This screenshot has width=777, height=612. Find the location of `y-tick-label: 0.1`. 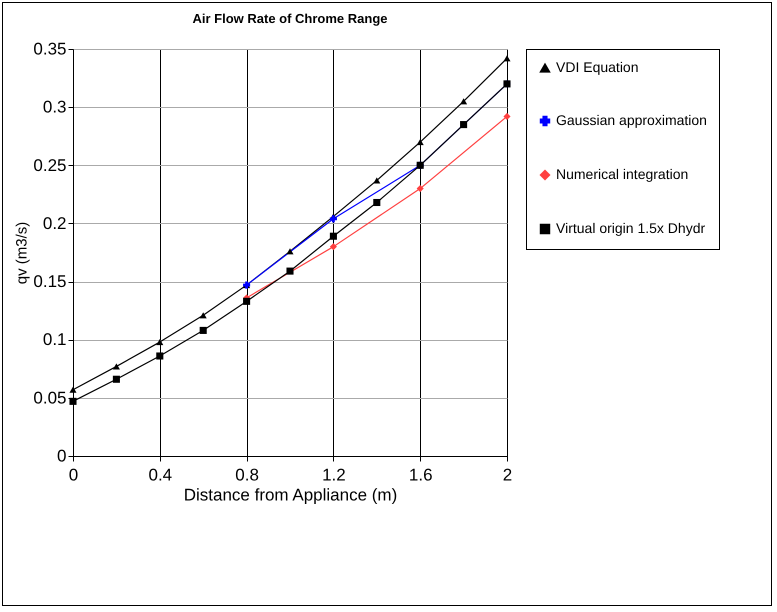

y-tick-label: 0.1 is located at coordinates (54, 340).